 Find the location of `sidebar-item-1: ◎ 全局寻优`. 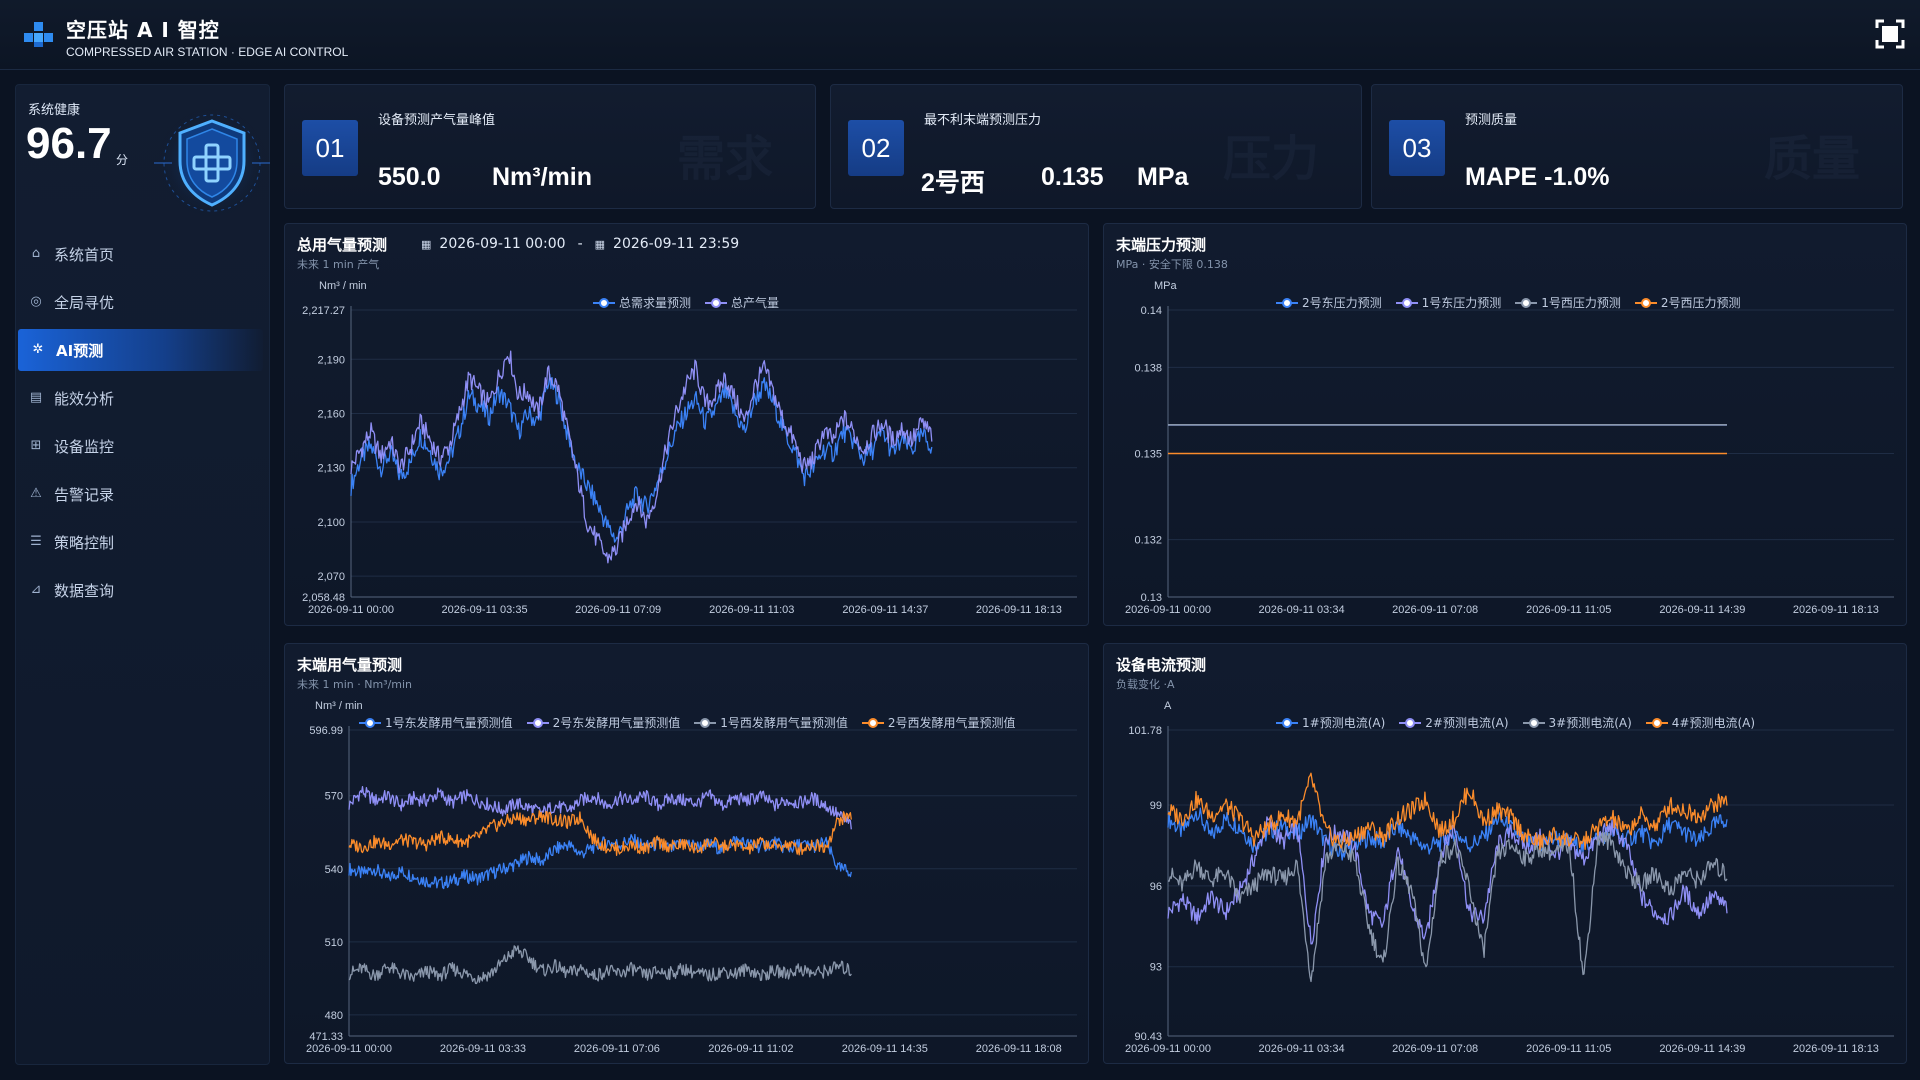

sidebar-item-1: ◎ 全局寻优 is located at coordinates (143, 302).